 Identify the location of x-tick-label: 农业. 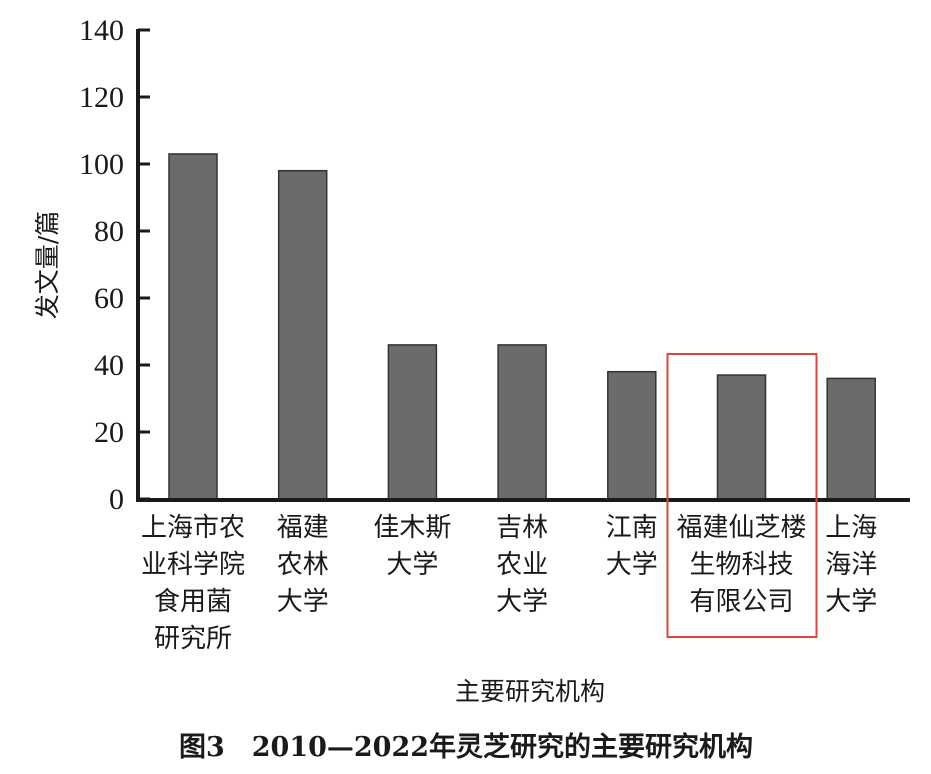
(522, 565).